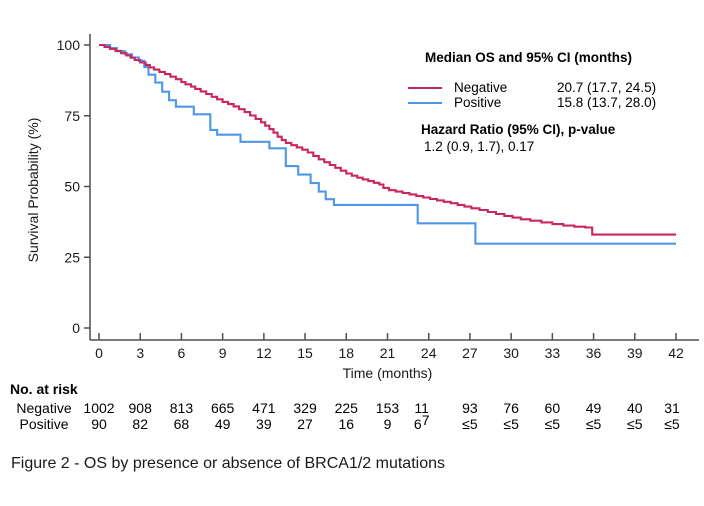 This screenshot has height=506, width=704. What do you see at coordinates (264, 353) in the screenshot?
I see `x-tick-label: 12` at bounding box center [264, 353].